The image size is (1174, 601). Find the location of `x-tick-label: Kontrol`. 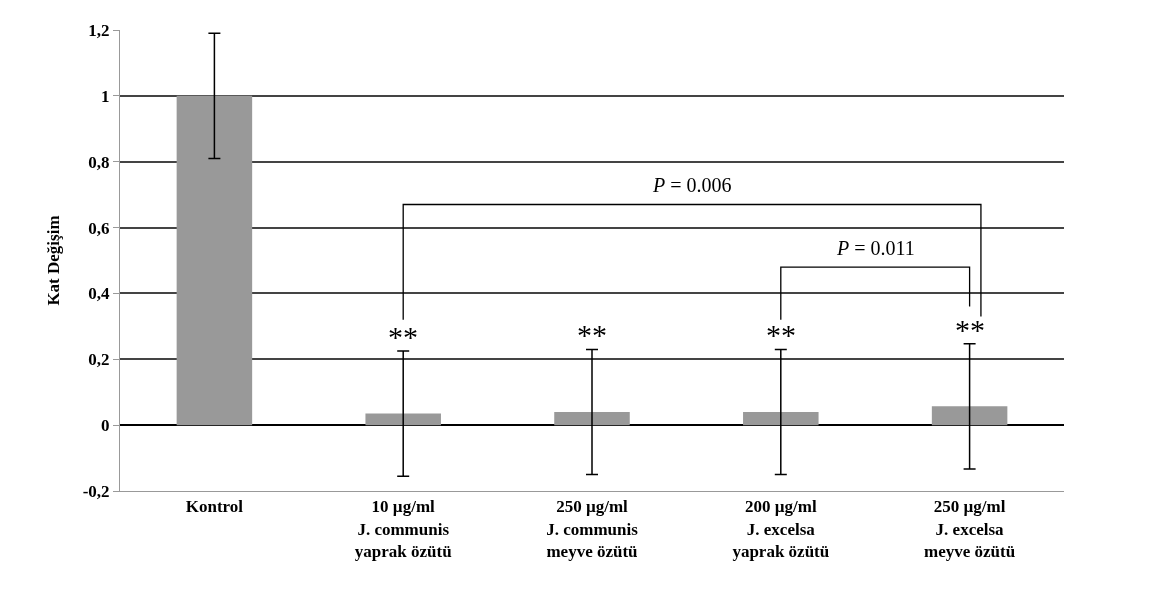

x-tick-label: Kontrol is located at coordinates (214, 507).